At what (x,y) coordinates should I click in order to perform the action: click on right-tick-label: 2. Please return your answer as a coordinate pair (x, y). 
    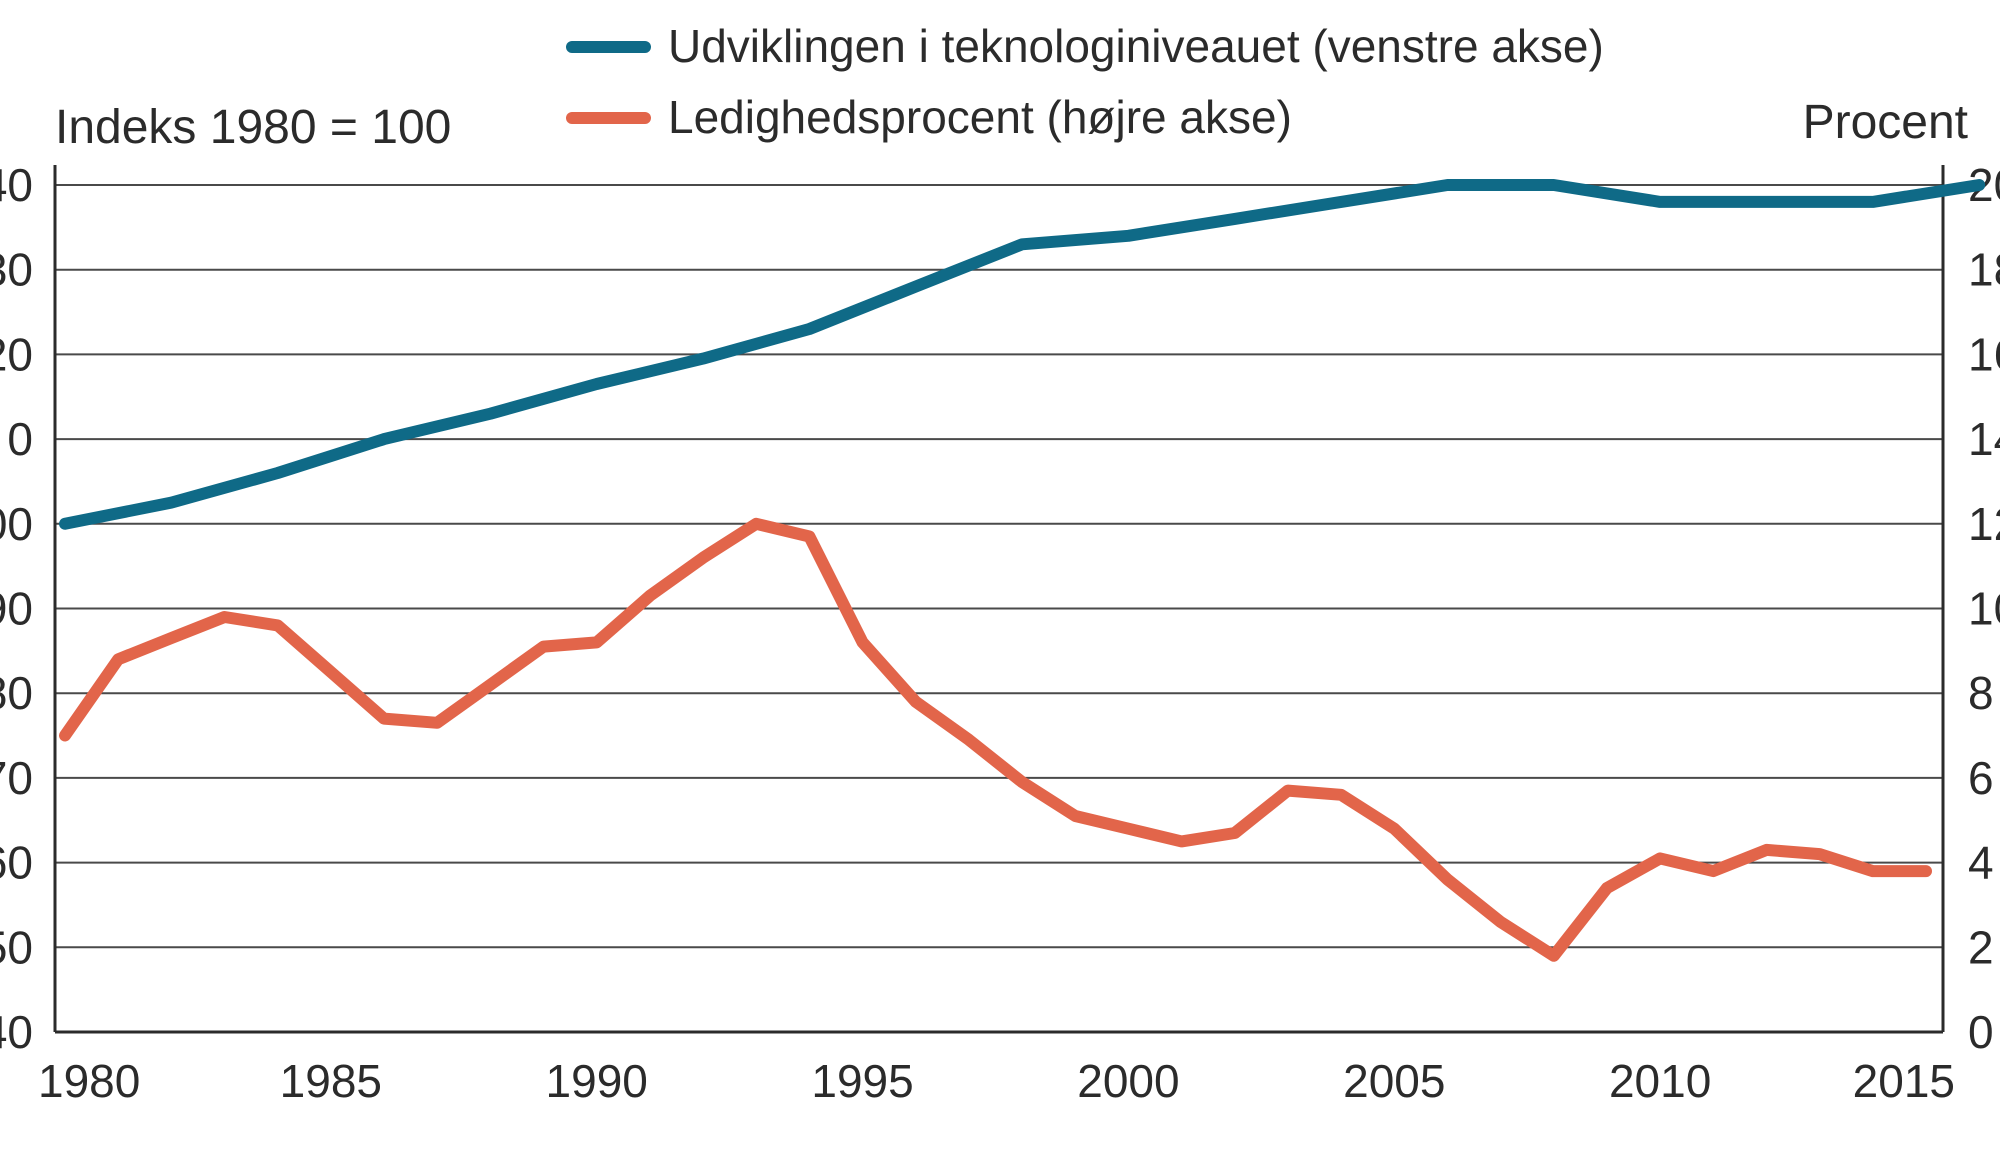
    Looking at the image, I should click on (1981, 947).